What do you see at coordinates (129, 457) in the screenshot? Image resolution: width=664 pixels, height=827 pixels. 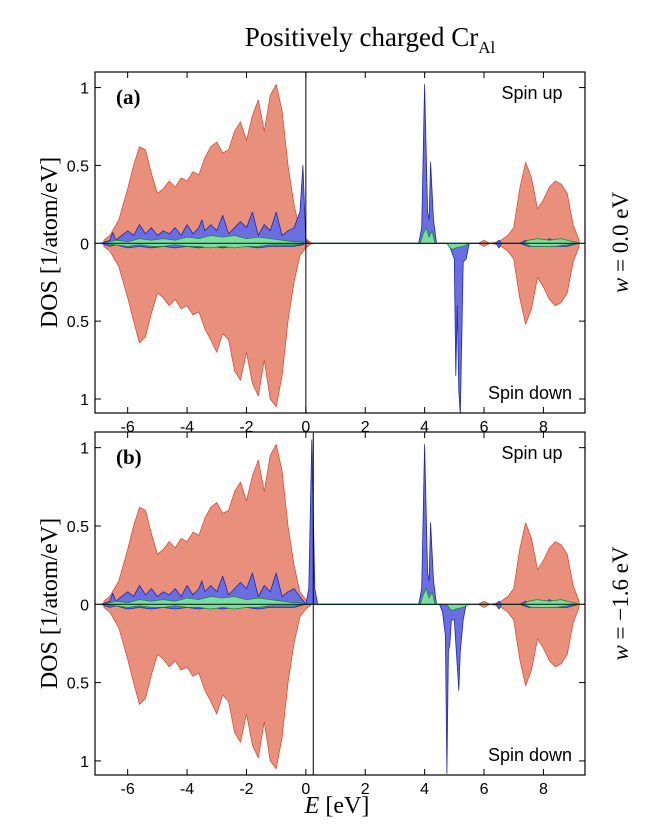 I see `panel-label: (b)` at bounding box center [129, 457].